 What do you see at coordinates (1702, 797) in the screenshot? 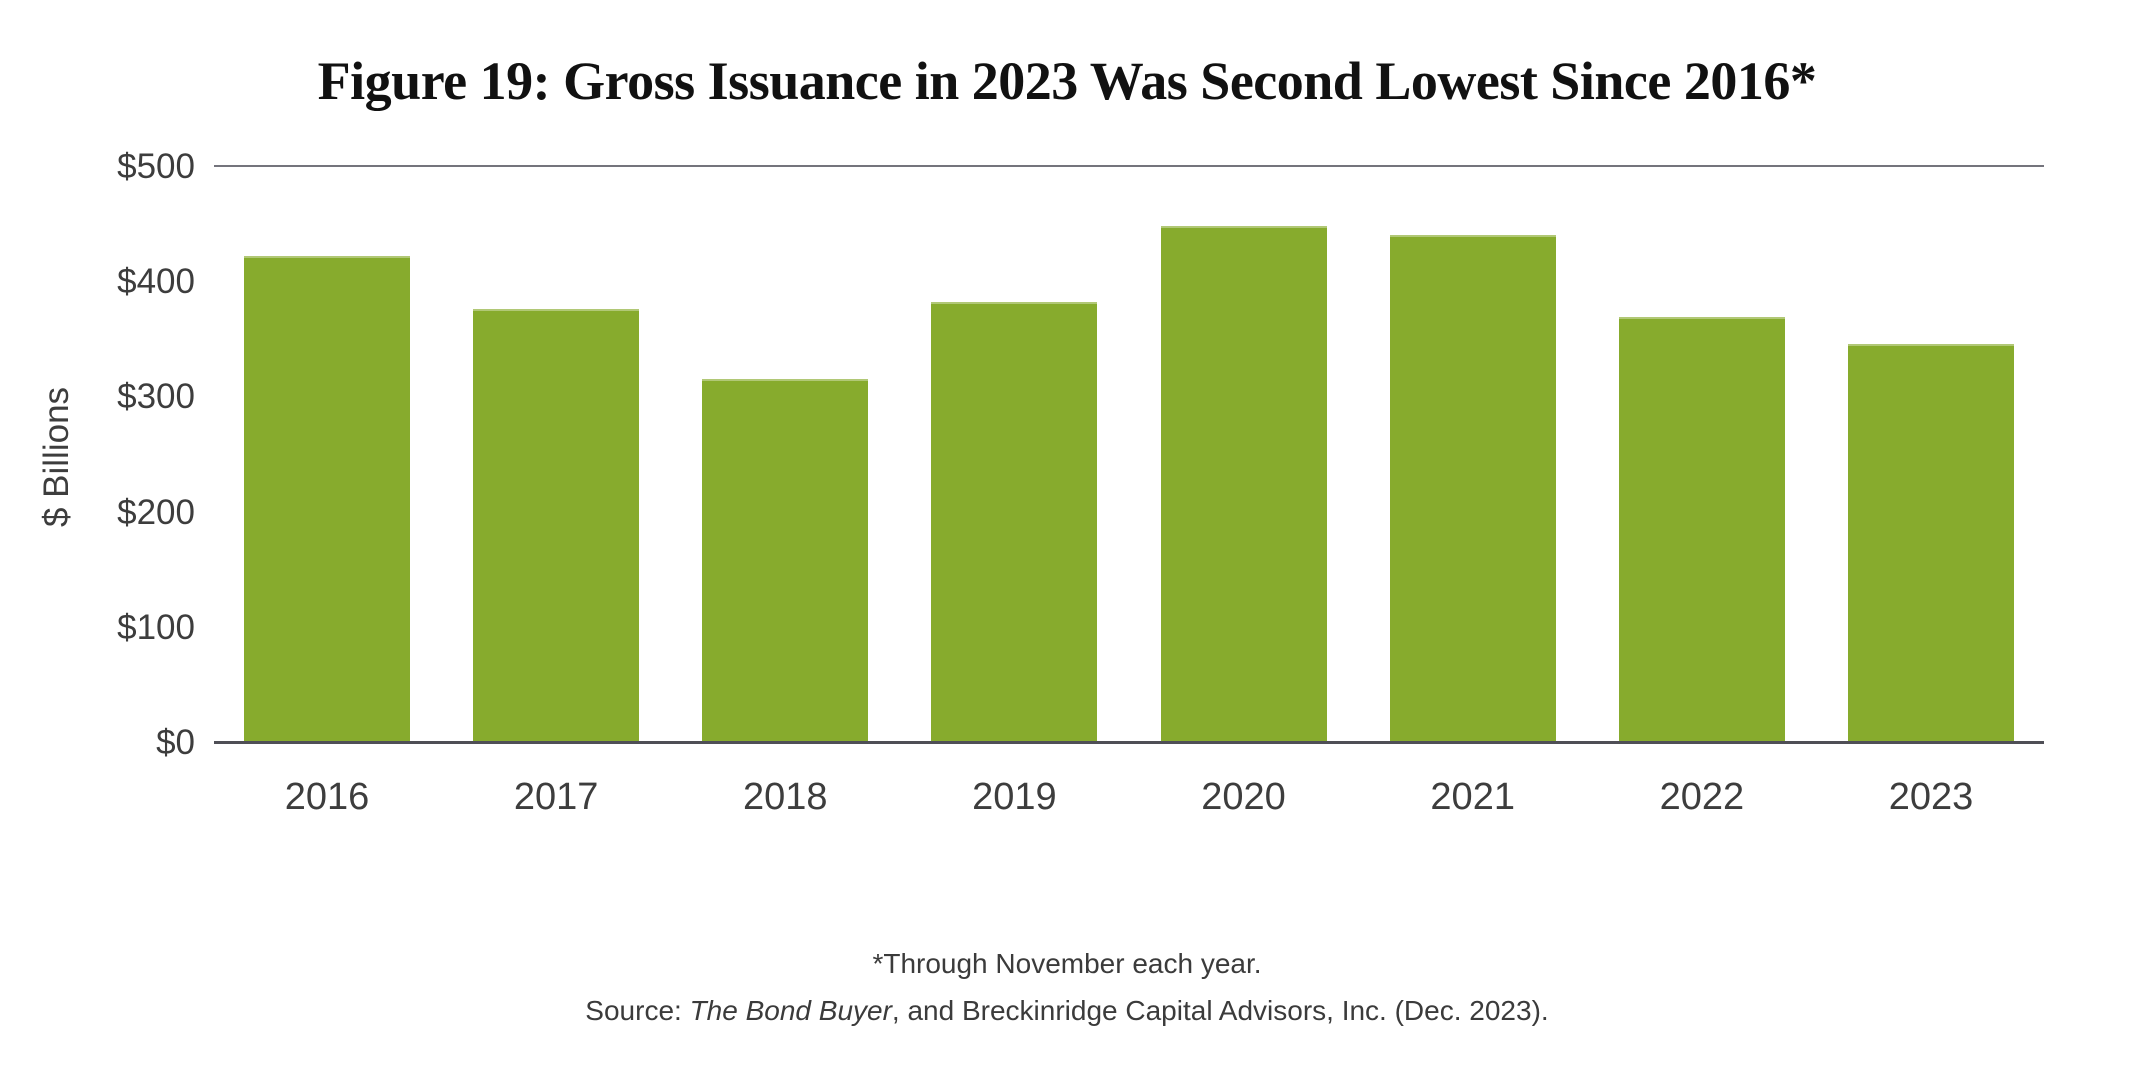
I see `x-tick-label-2022: 2022` at bounding box center [1702, 797].